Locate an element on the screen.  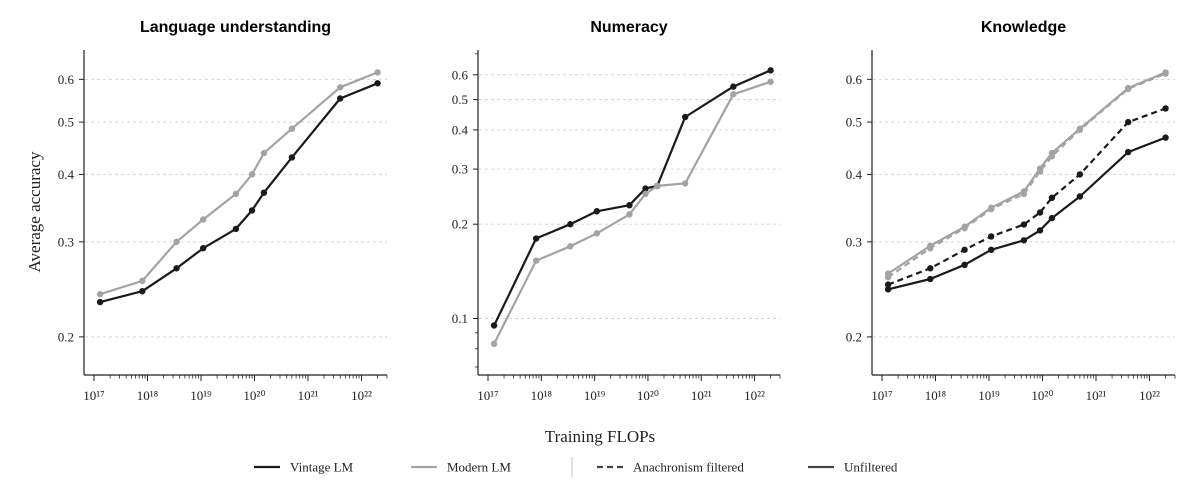
panel-title: Knowledge is located at coordinates (1023, 27).